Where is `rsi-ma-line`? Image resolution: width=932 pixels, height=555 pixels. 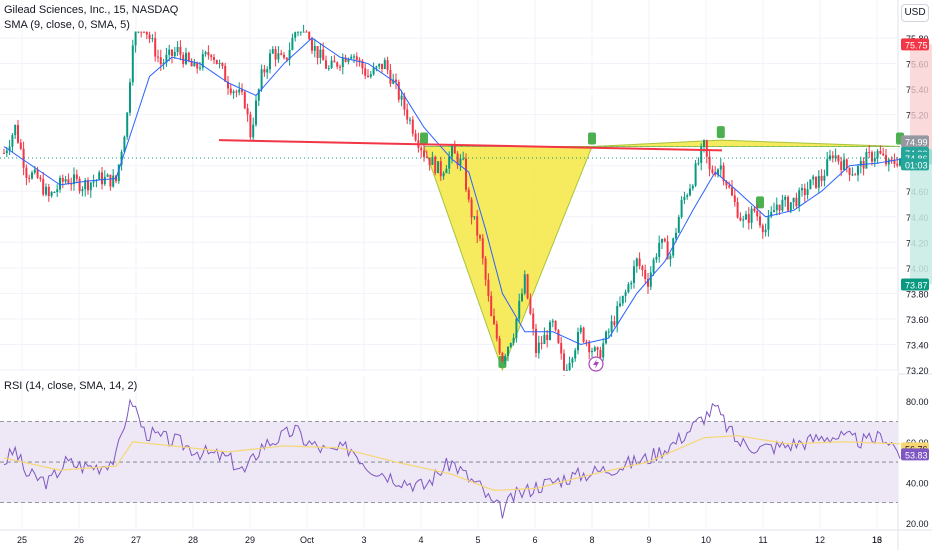
rsi-ma-line is located at coordinates (452, 463).